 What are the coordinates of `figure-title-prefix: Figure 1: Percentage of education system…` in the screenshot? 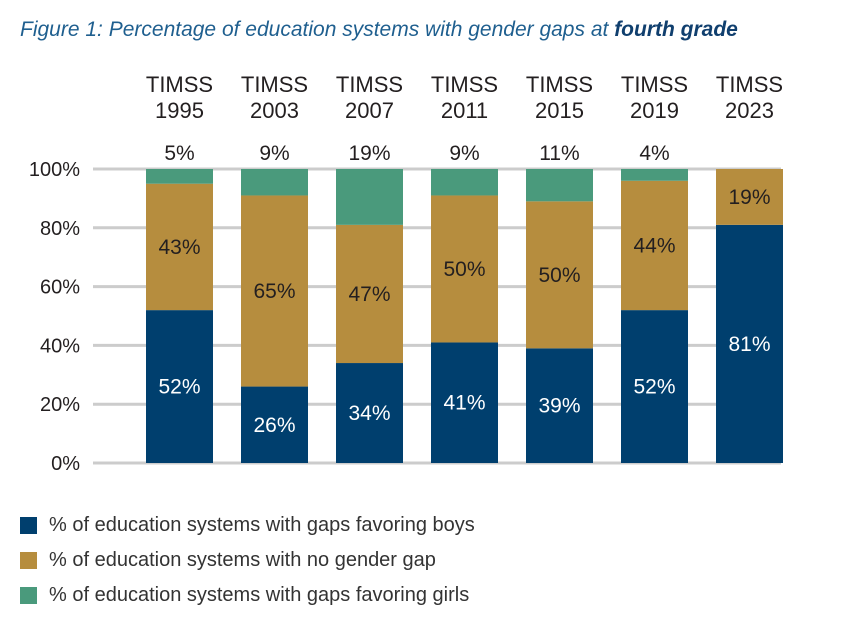 It's located at (317, 29).